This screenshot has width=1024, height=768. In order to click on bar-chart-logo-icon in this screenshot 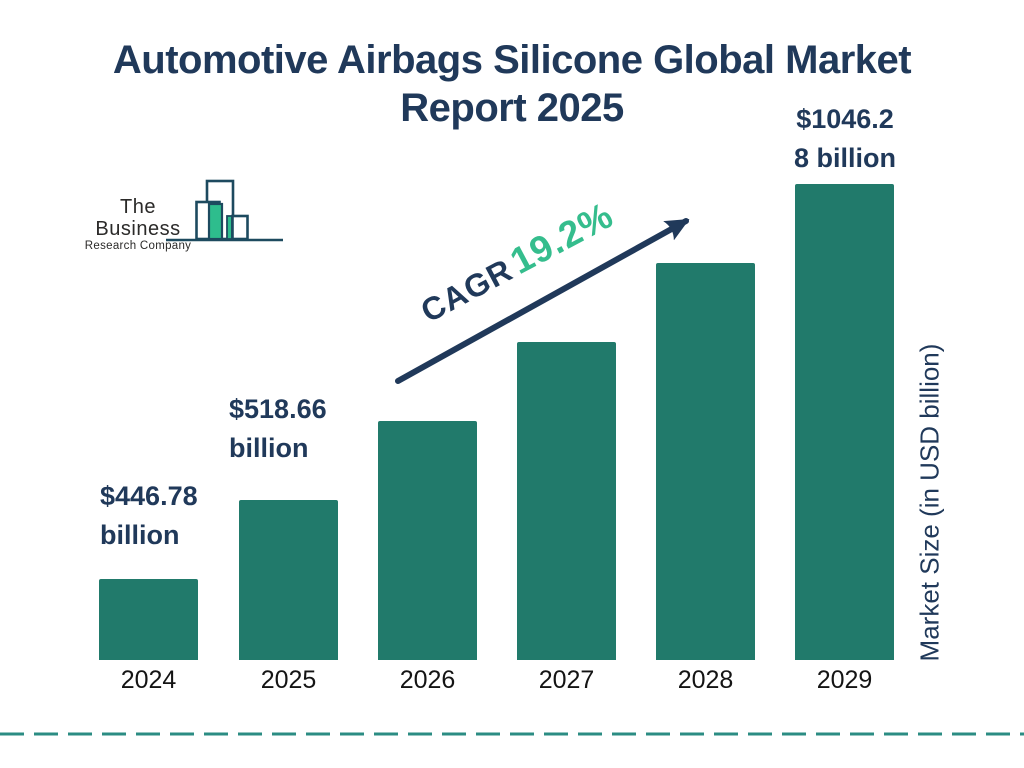, I will do `click(224, 210)`.